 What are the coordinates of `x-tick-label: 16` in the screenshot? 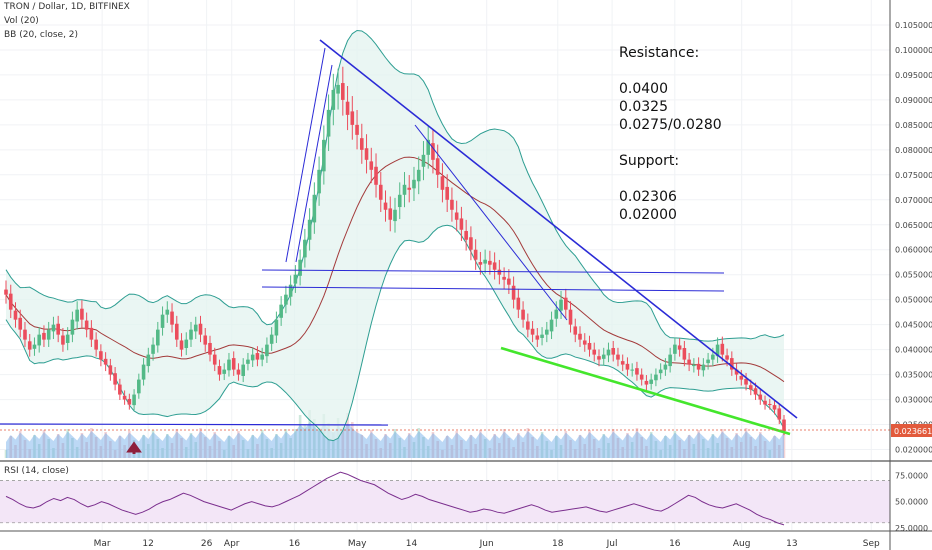 It's located at (675, 544).